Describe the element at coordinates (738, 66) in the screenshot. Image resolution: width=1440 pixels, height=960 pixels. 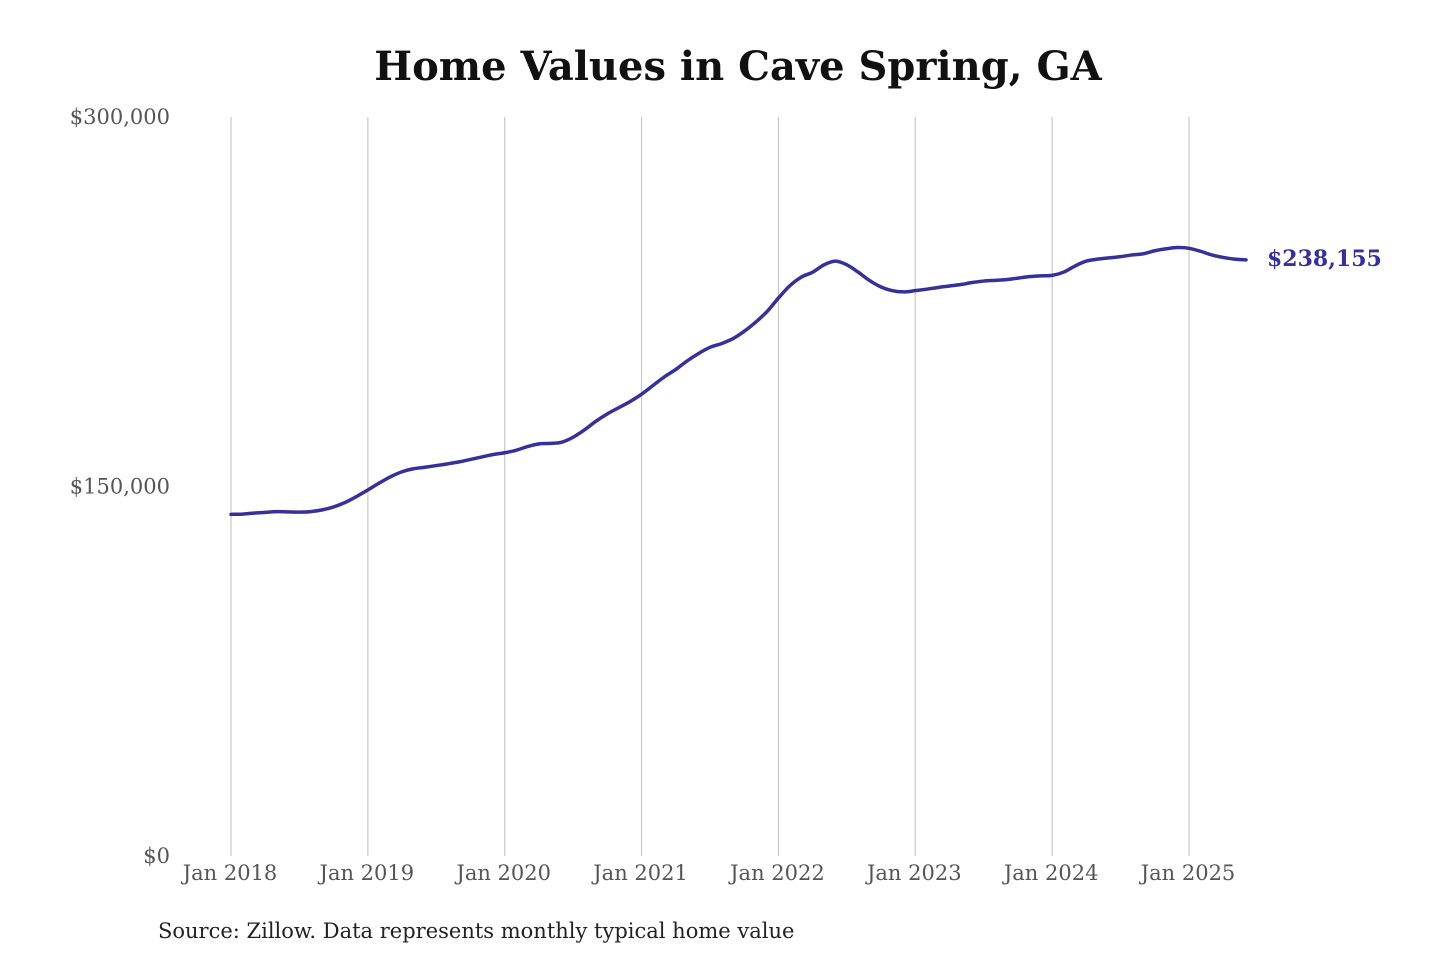
I see `chart-title: Home Values in Cave Spring, GA` at that location.